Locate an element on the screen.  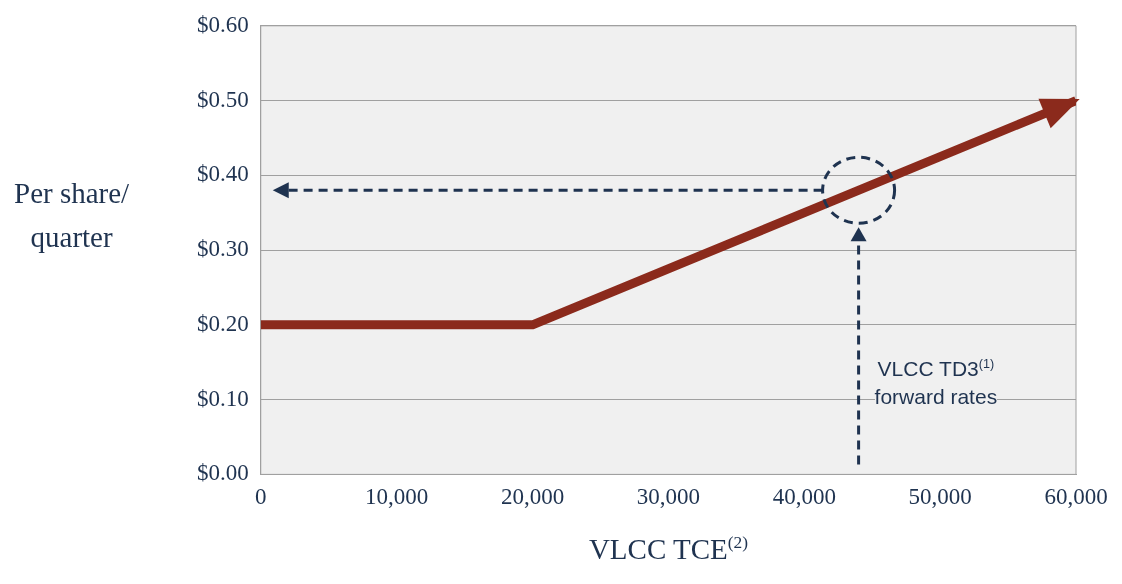
y-tick-label: $0.30 is located at coordinates (223, 249).